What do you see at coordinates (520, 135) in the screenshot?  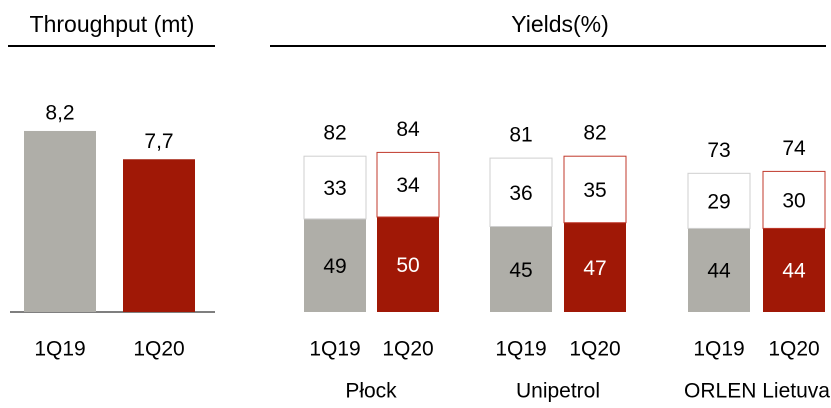 I see `total-label: 81` at bounding box center [520, 135].